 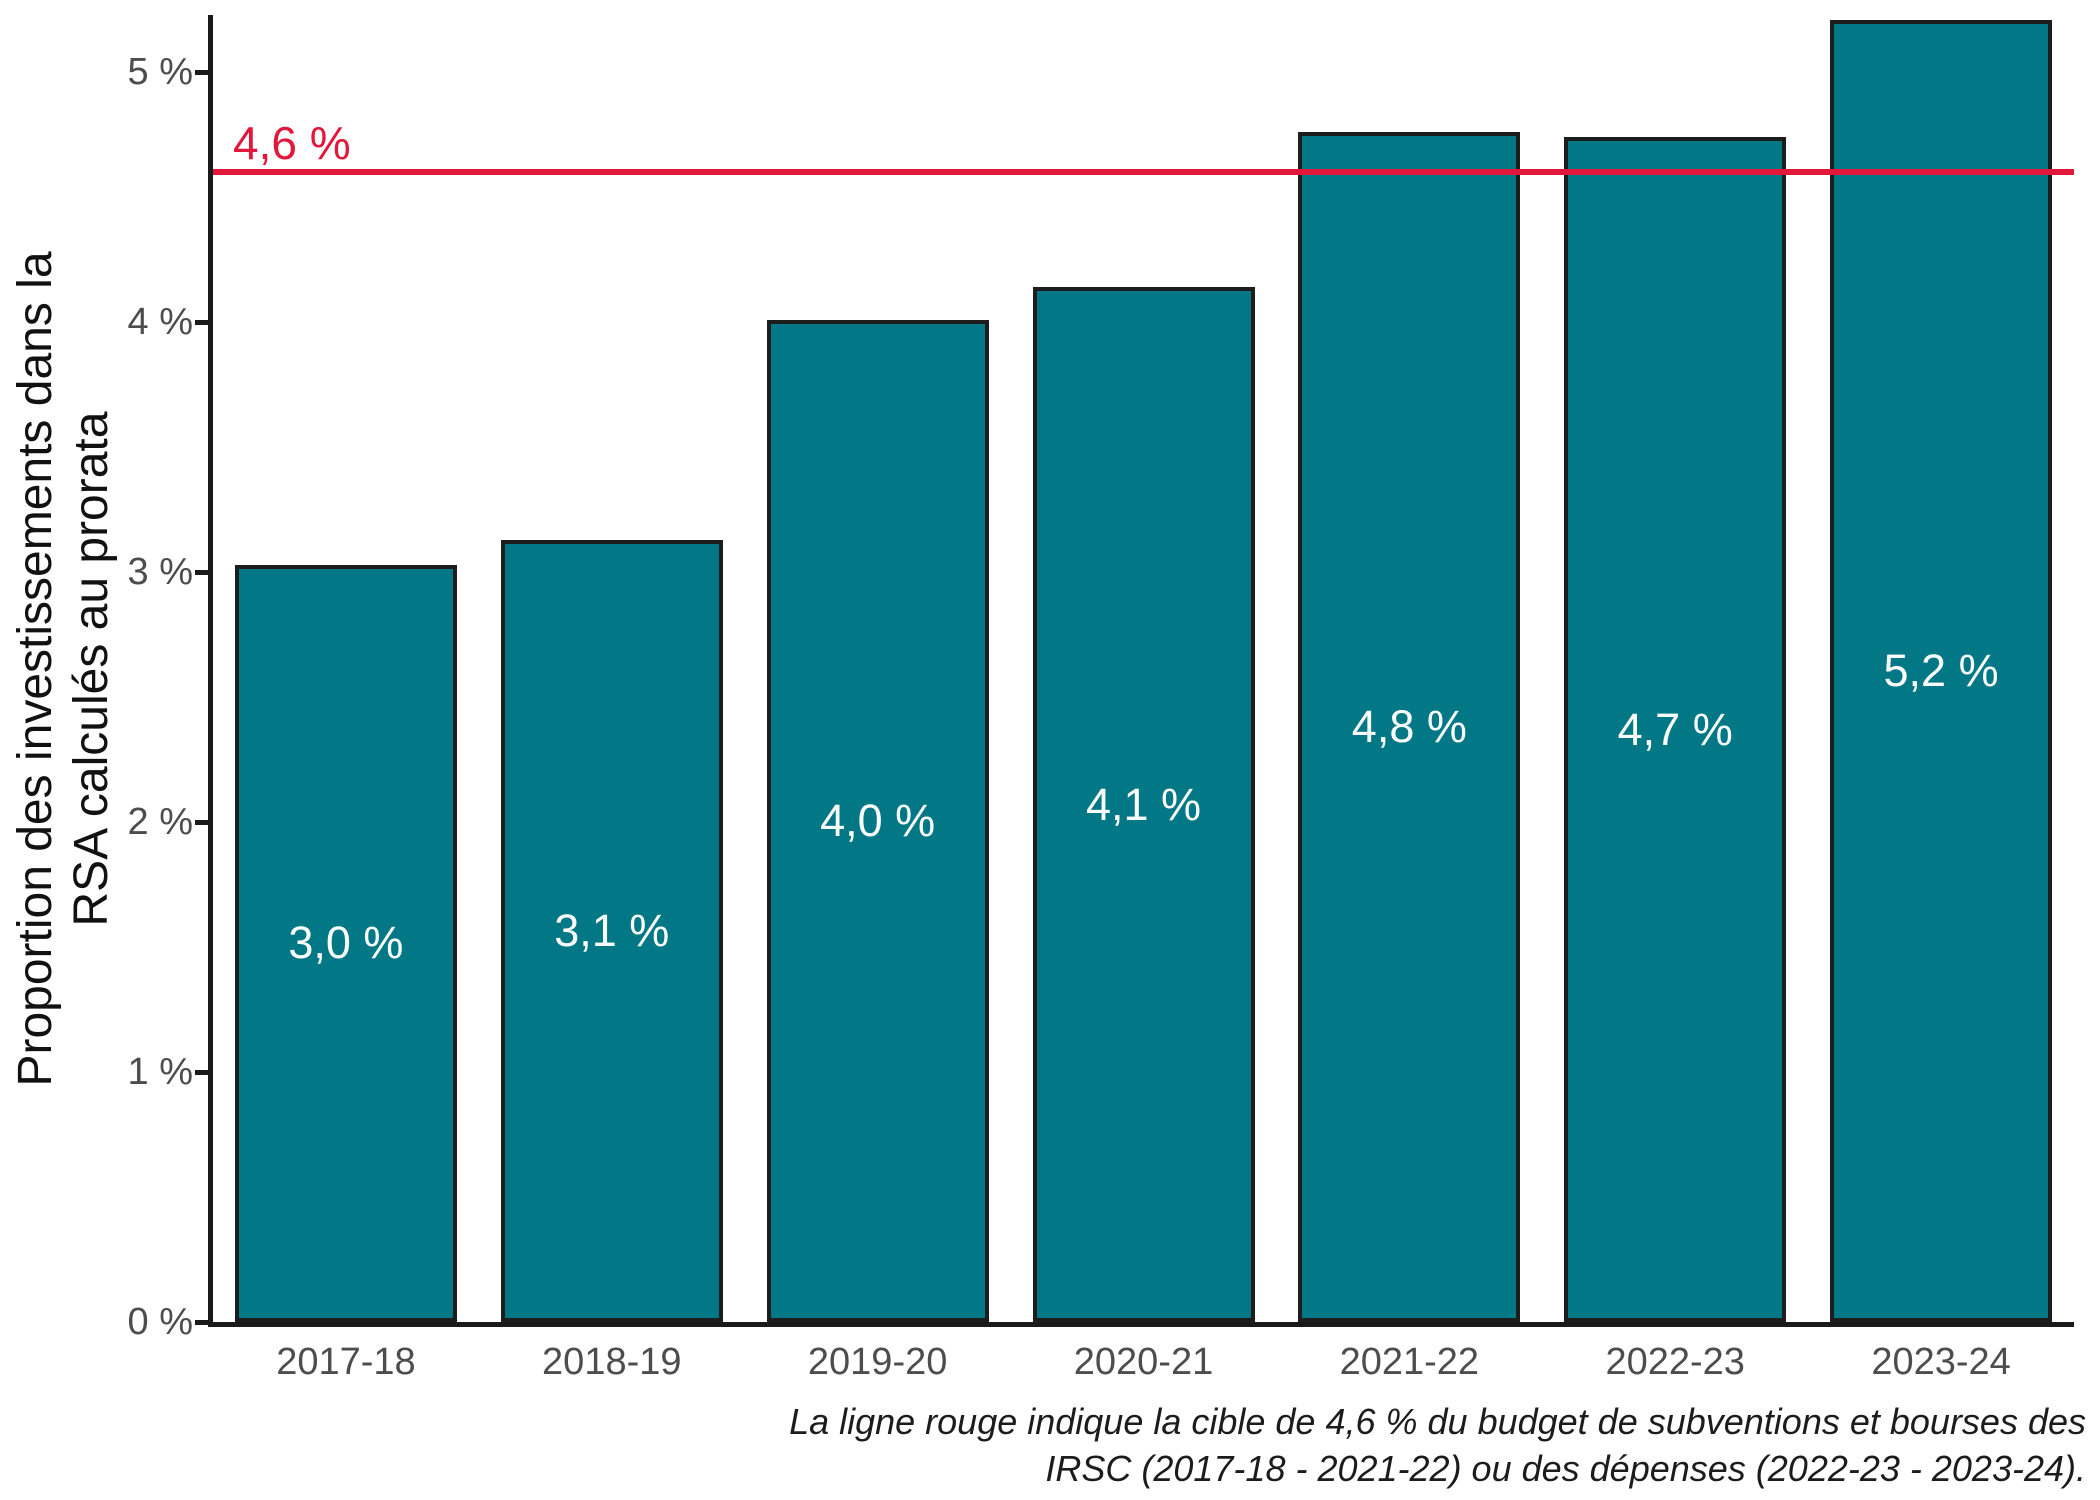 What do you see at coordinates (160, 1322) in the screenshot?
I see `y-tick-label-0: 0 %` at bounding box center [160, 1322].